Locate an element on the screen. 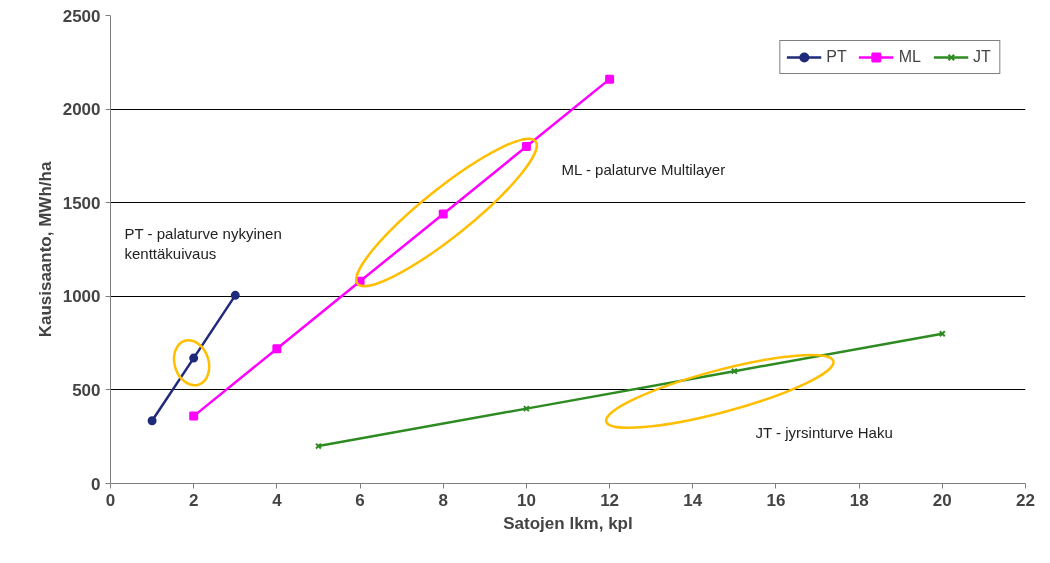  x-tick-label: 10 is located at coordinates (526, 500).